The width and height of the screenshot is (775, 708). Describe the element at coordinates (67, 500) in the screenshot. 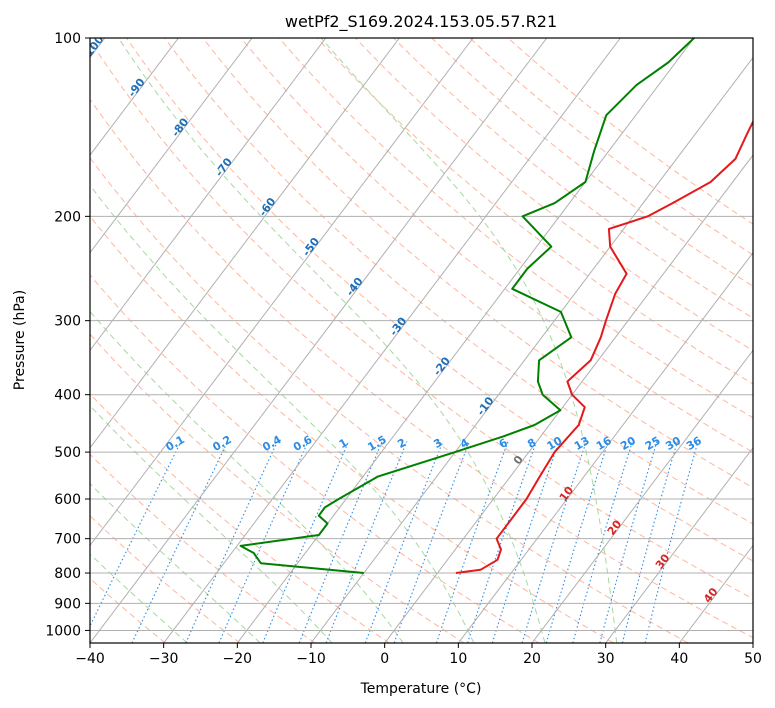

I see `y-tick-label: 600` at that location.